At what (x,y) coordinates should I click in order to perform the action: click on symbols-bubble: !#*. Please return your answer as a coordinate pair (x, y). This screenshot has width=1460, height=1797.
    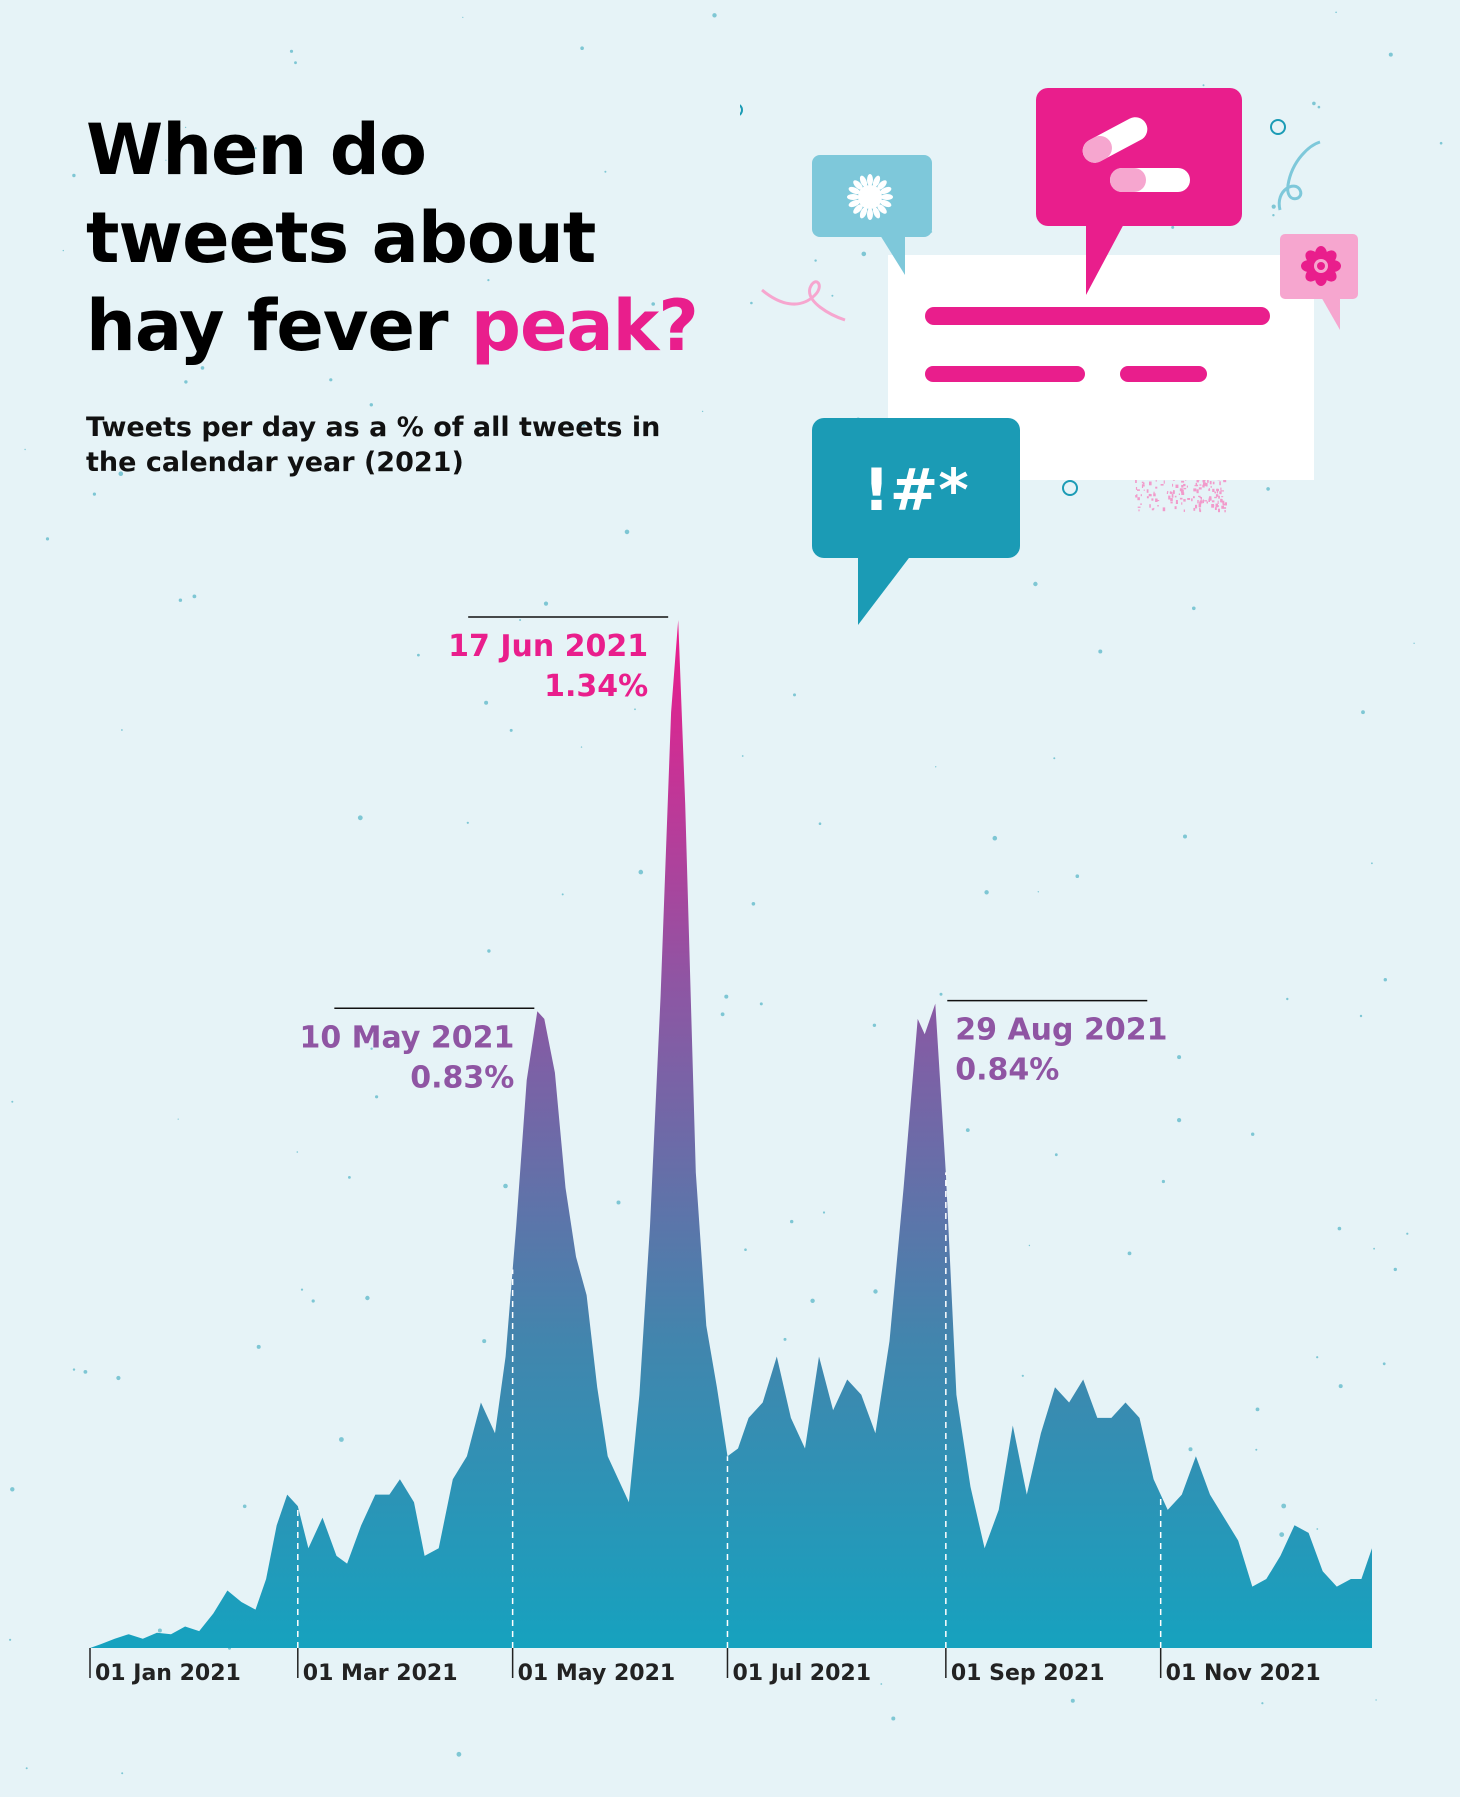
    Looking at the image, I should click on (916, 521).